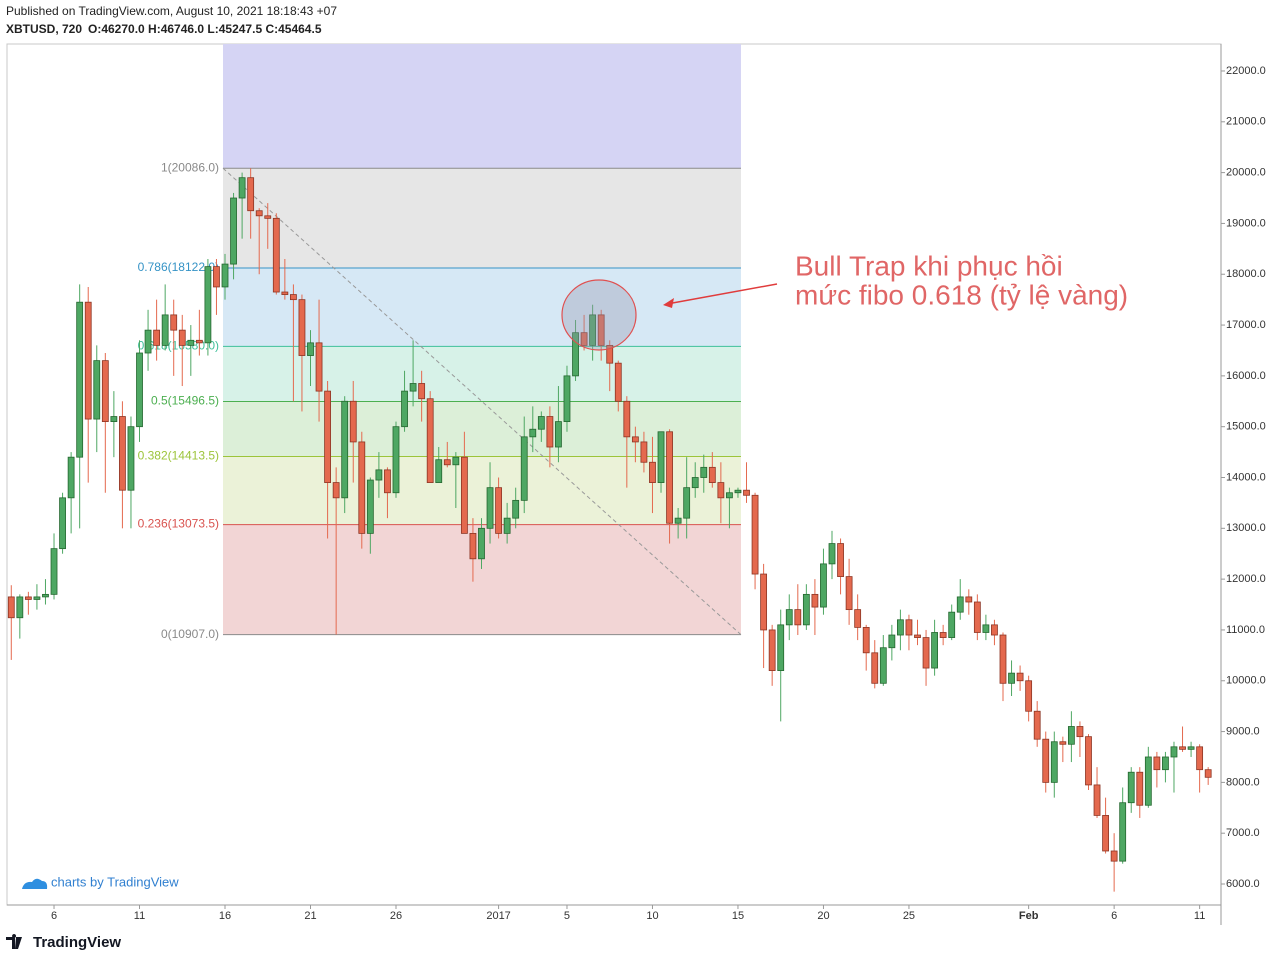 This screenshot has width=1280, height=967. Describe the element at coordinates (498, 916) in the screenshot. I see `x-tick-label: 2017` at that location.